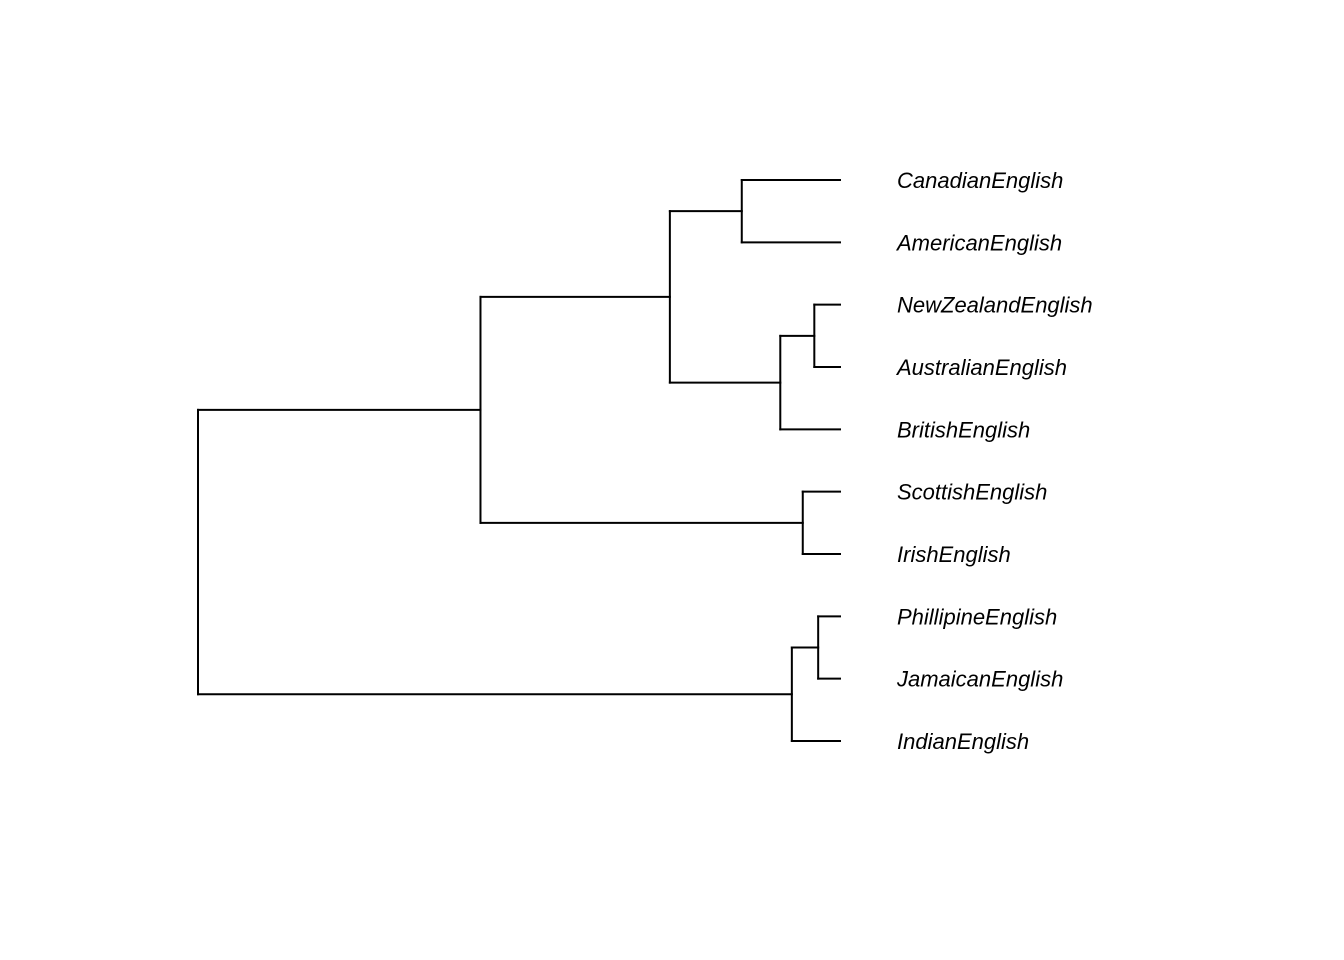  I want to click on leaf-label: NewZealandEnglish, so click(995, 305).